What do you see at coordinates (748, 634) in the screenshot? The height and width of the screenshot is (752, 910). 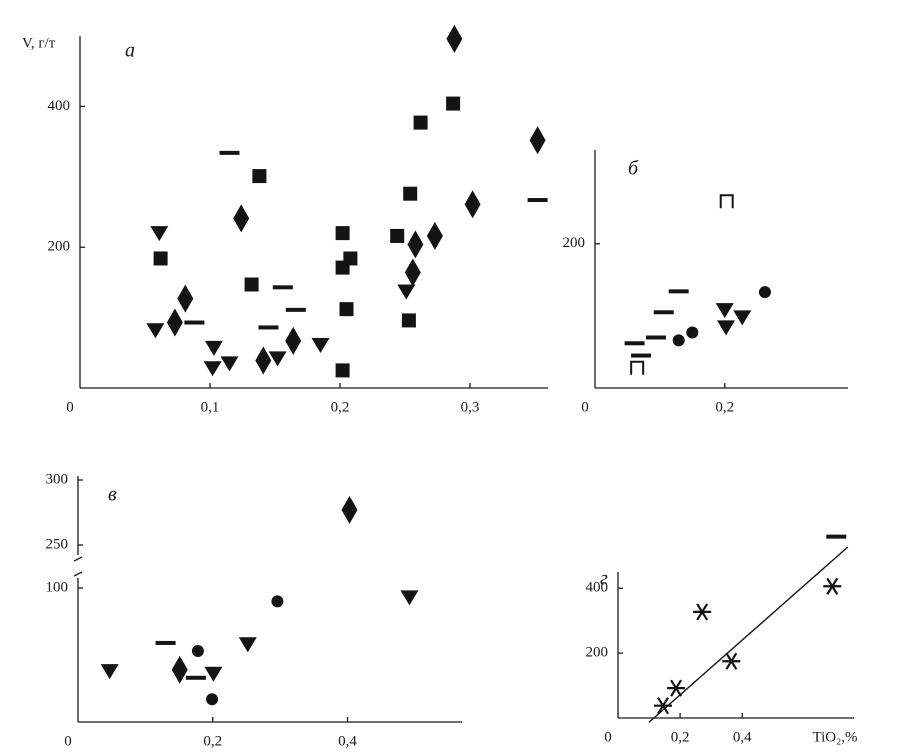 I see `fit-line` at bounding box center [748, 634].